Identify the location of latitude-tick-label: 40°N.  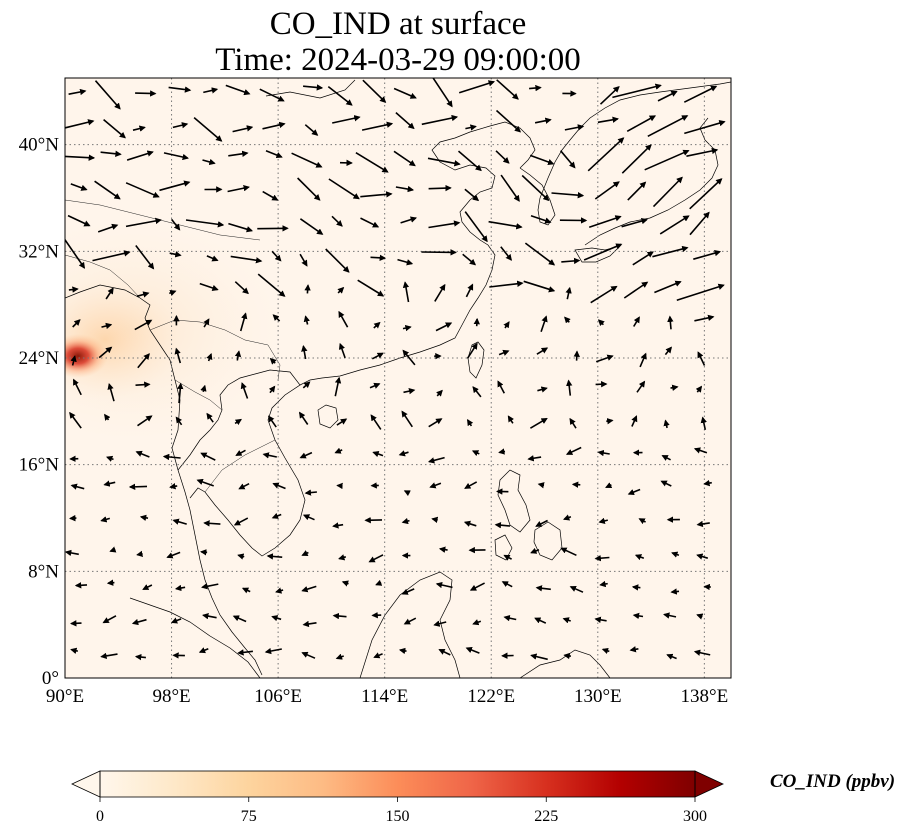
(39, 145).